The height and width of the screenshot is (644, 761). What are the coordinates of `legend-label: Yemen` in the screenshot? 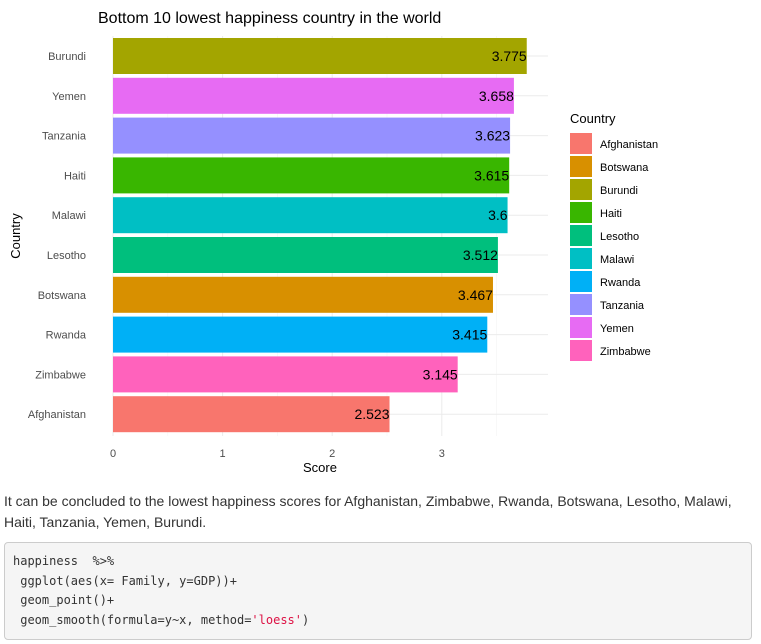 It's located at (617, 329).